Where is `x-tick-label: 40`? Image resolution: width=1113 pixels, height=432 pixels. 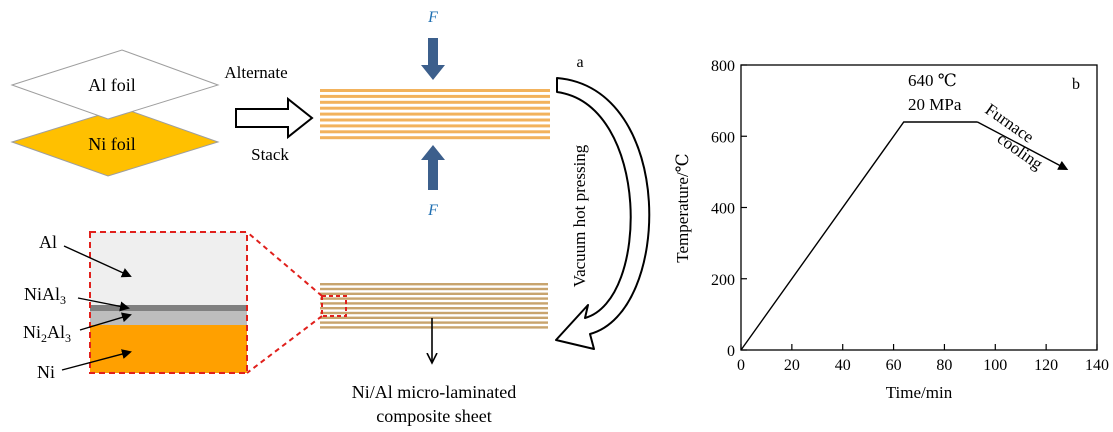 x-tick-label: 40 is located at coordinates (843, 365).